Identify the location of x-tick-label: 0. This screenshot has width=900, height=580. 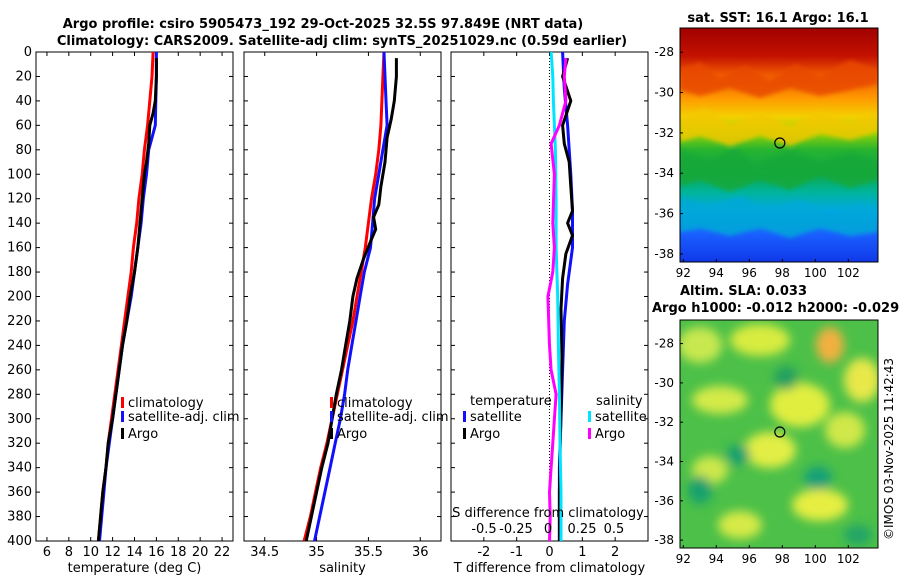
(549, 552).